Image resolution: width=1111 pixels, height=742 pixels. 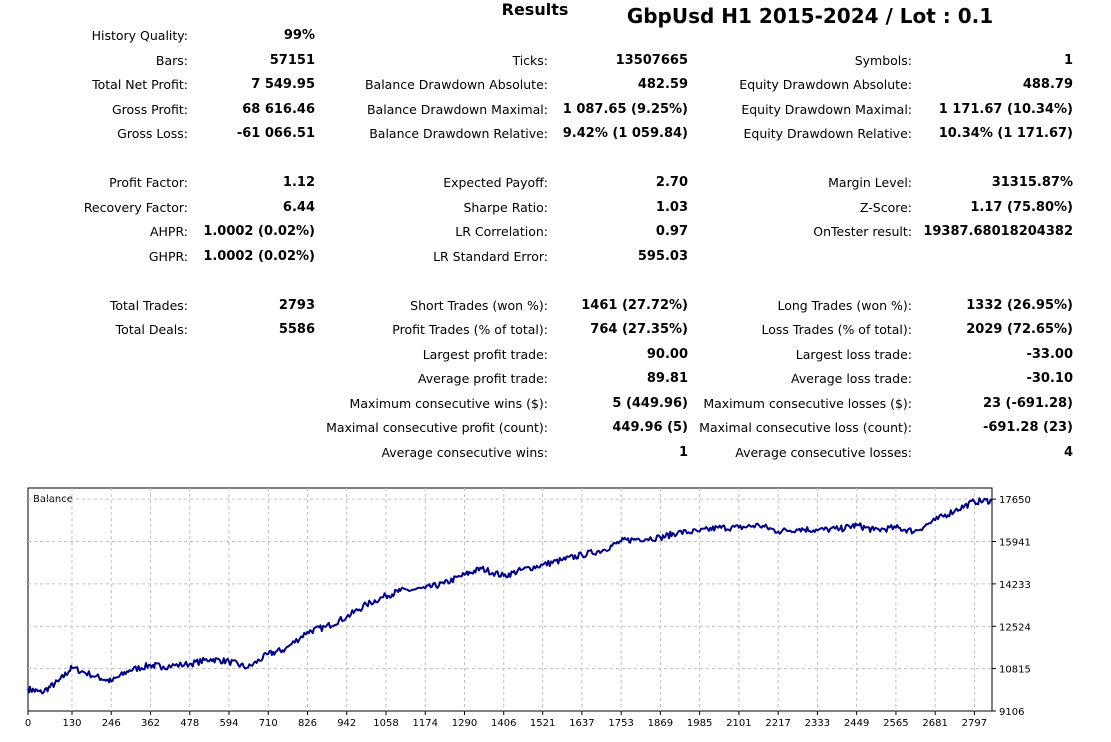 I want to click on stat-label: Bars:, so click(x=171, y=60).